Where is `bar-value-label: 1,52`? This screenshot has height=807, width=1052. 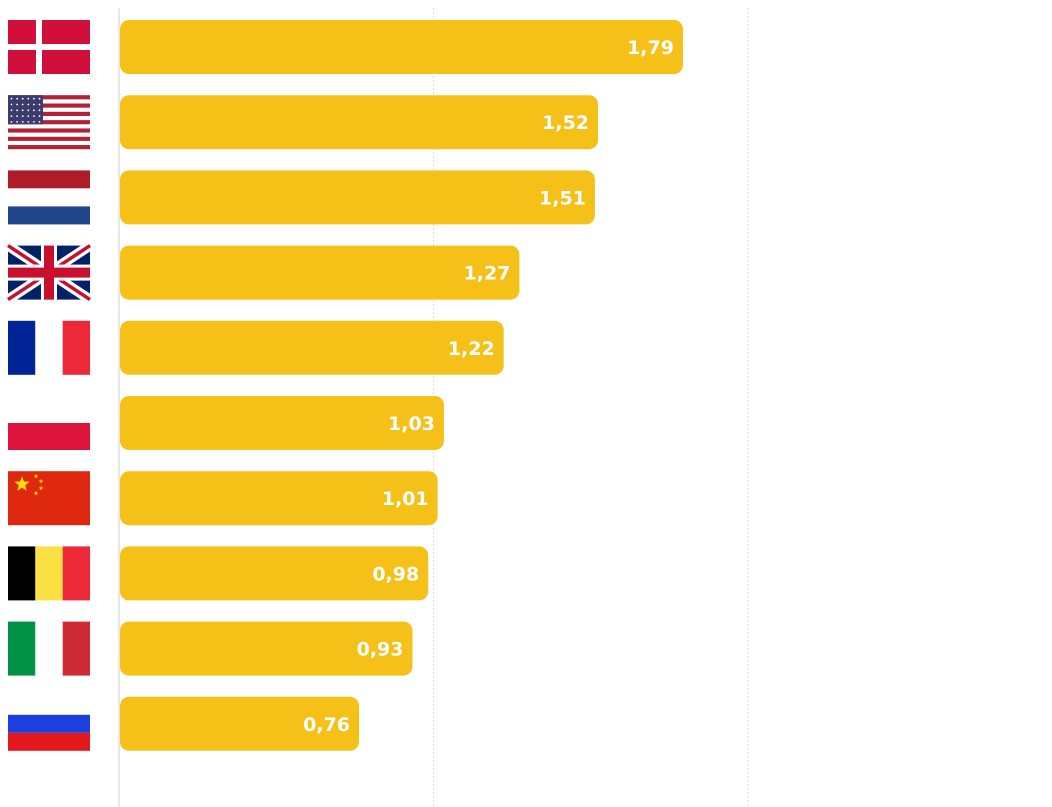
bar-value-label: 1,52 is located at coordinates (565, 123).